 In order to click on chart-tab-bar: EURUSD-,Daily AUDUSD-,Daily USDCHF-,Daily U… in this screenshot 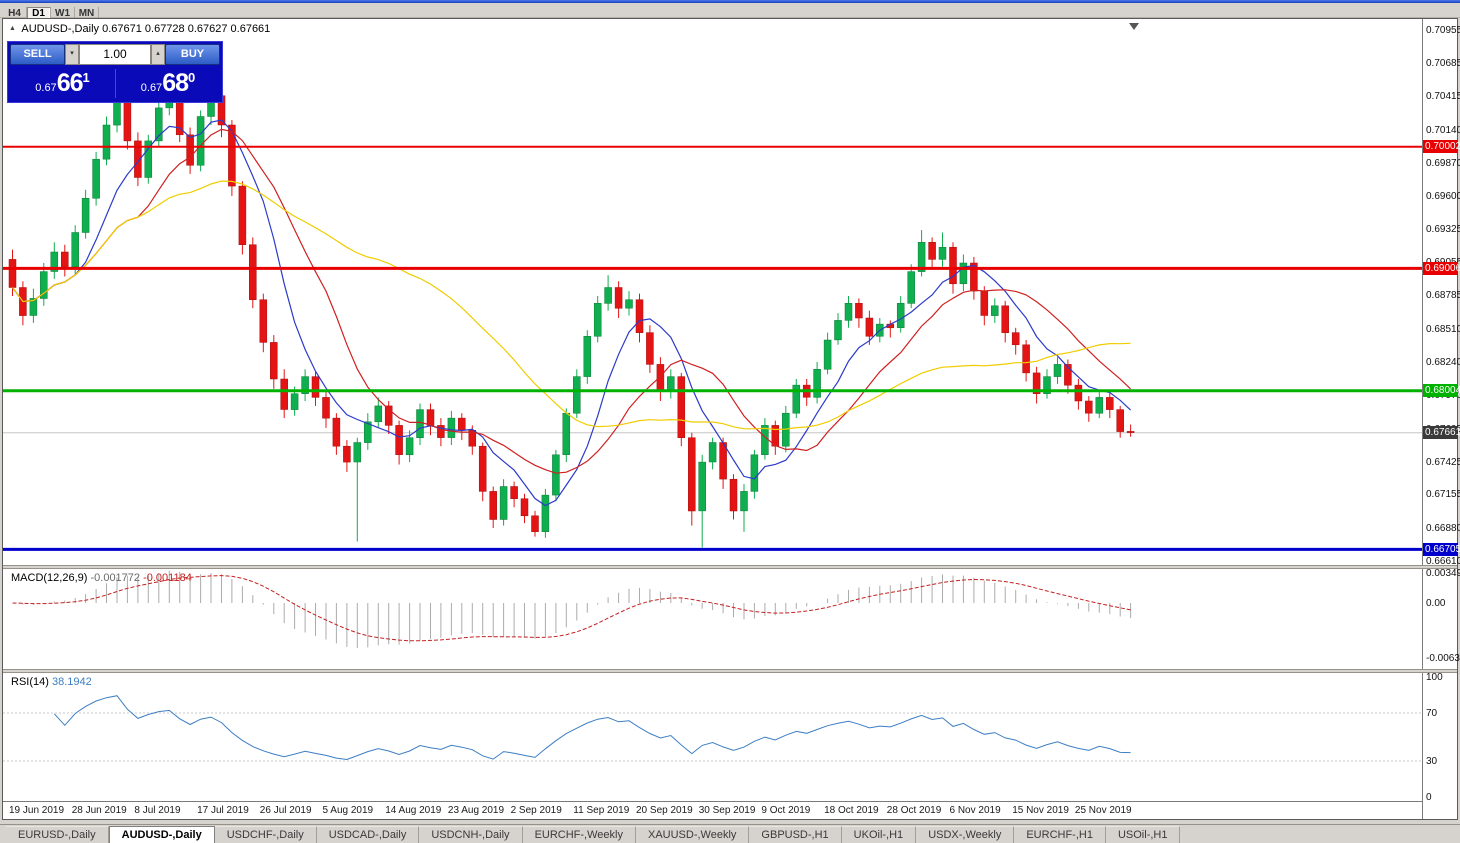, I will do `click(730, 833)`.